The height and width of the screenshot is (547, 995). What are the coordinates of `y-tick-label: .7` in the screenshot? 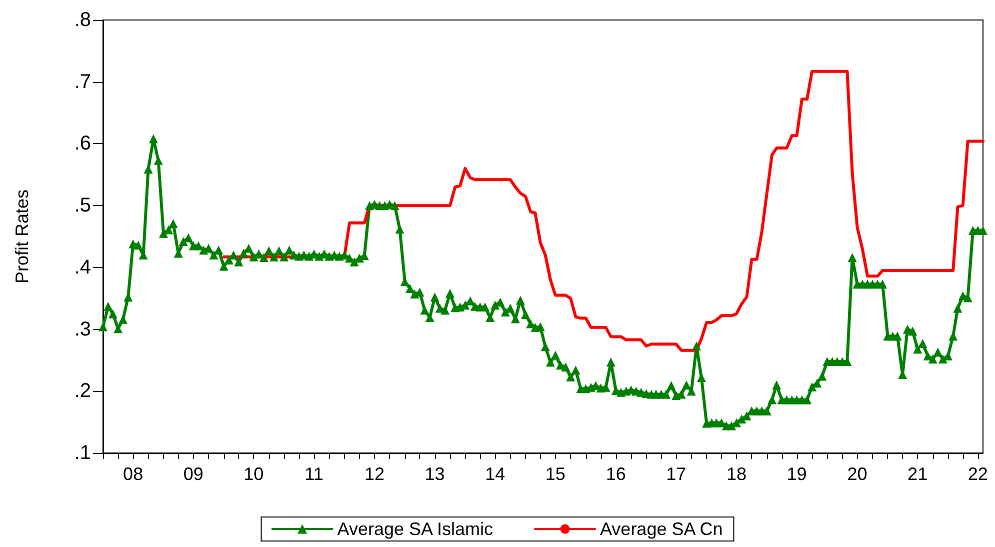 It's located at (82, 81).